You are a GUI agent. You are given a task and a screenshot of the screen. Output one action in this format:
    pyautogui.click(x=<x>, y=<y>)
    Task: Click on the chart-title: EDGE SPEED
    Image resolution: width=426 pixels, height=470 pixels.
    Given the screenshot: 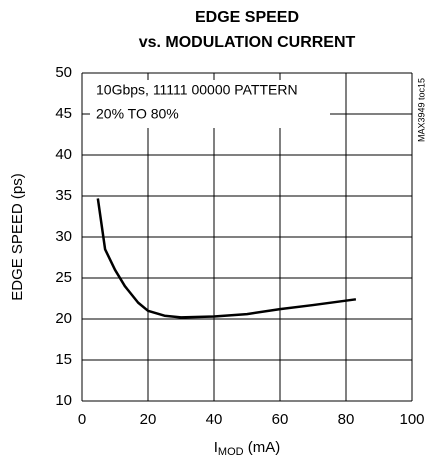 What is the action you would take?
    pyautogui.click(x=247, y=17)
    